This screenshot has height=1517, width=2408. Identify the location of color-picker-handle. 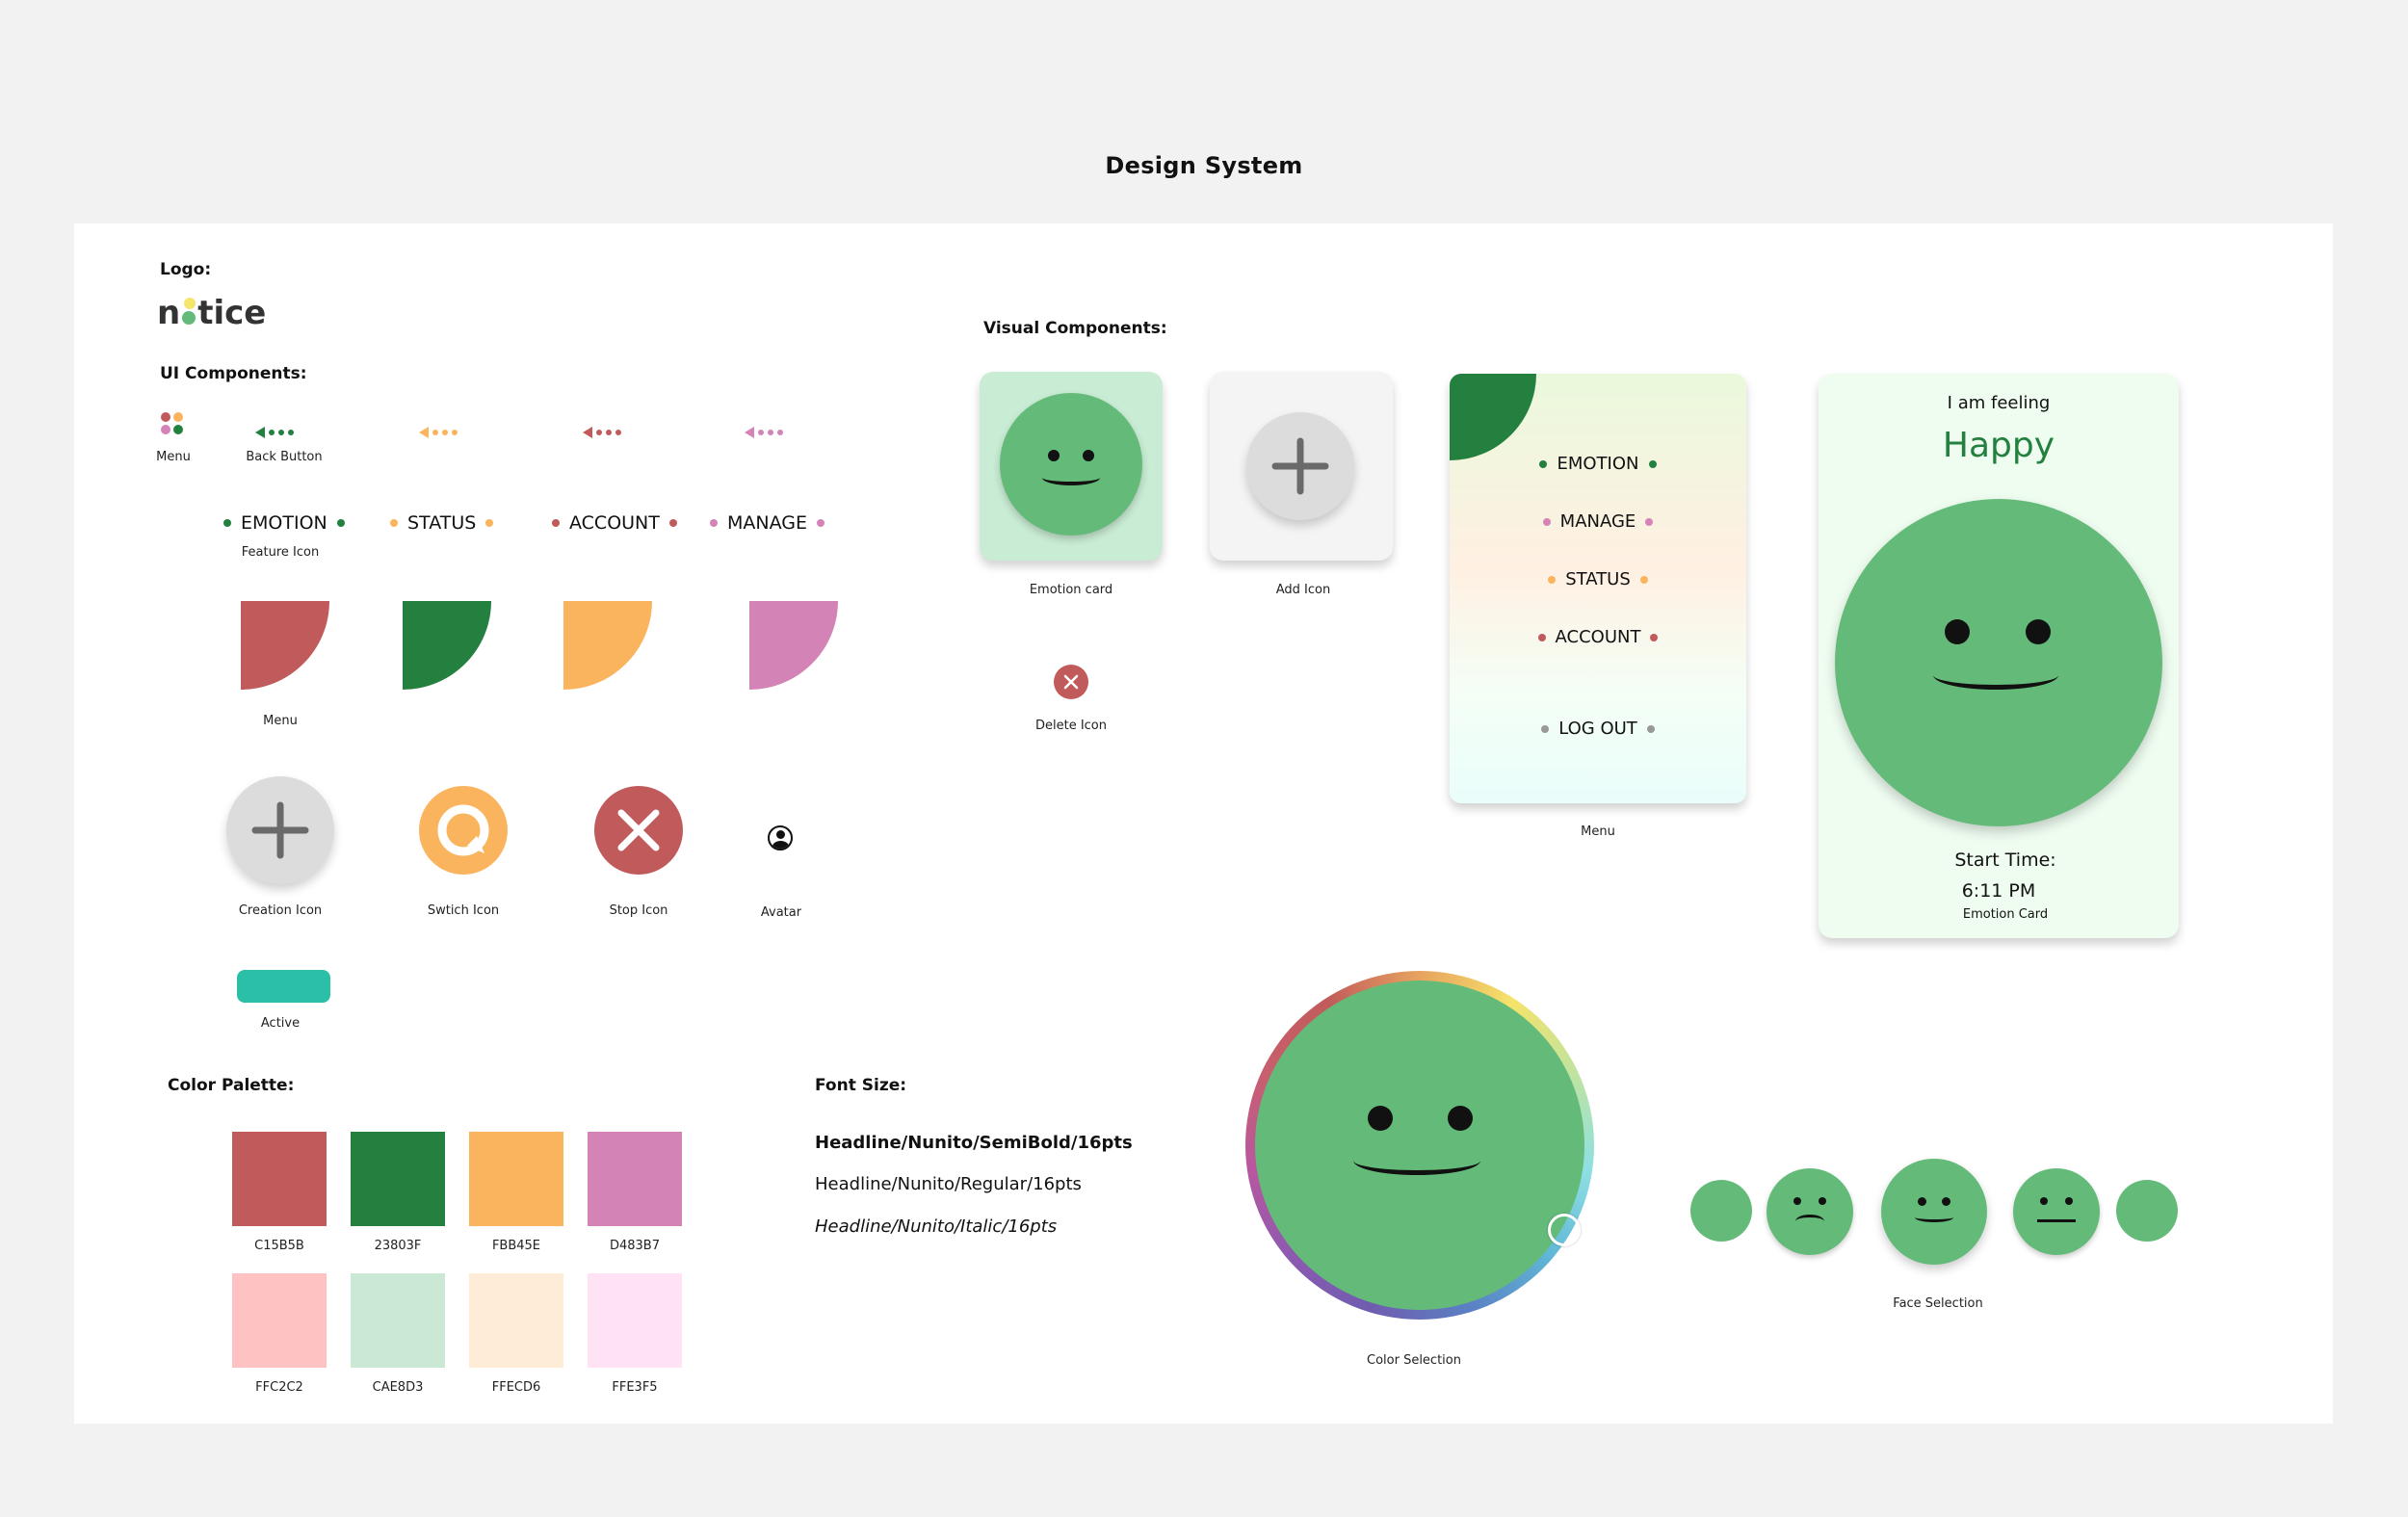
(1564, 1230).